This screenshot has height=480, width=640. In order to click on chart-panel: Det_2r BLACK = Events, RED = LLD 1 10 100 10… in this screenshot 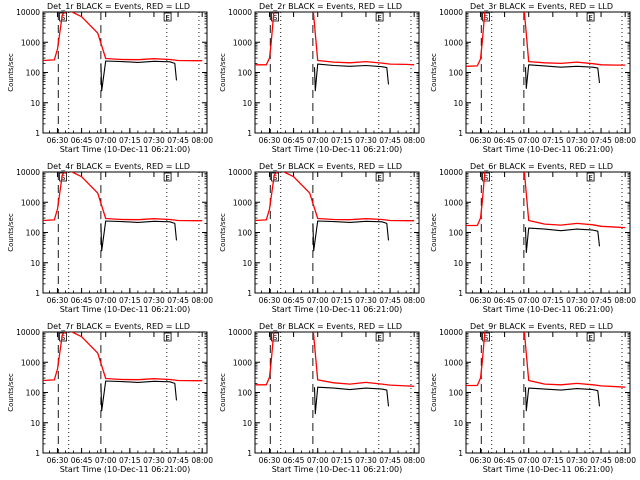, I will do `click(322, 78)`.